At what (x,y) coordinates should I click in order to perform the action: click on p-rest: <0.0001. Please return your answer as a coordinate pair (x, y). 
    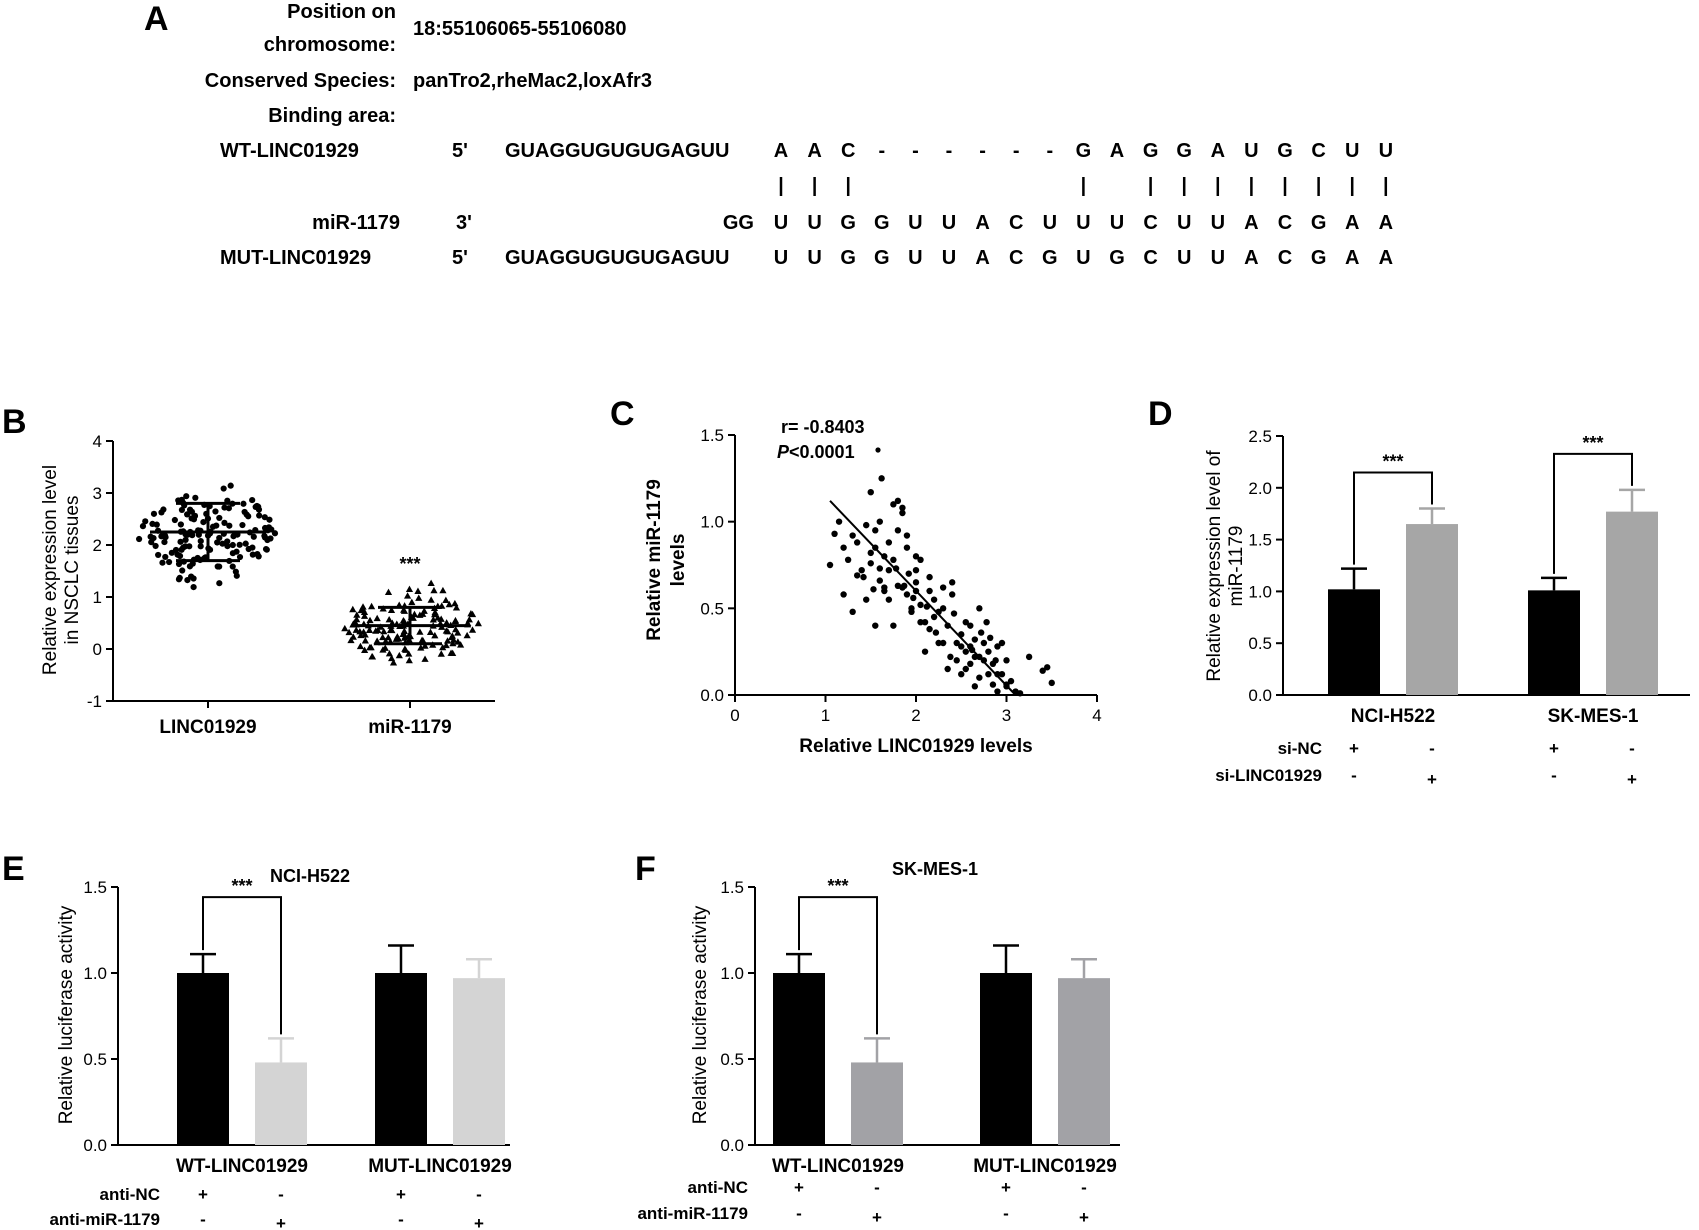
    Looking at the image, I should click on (822, 452).